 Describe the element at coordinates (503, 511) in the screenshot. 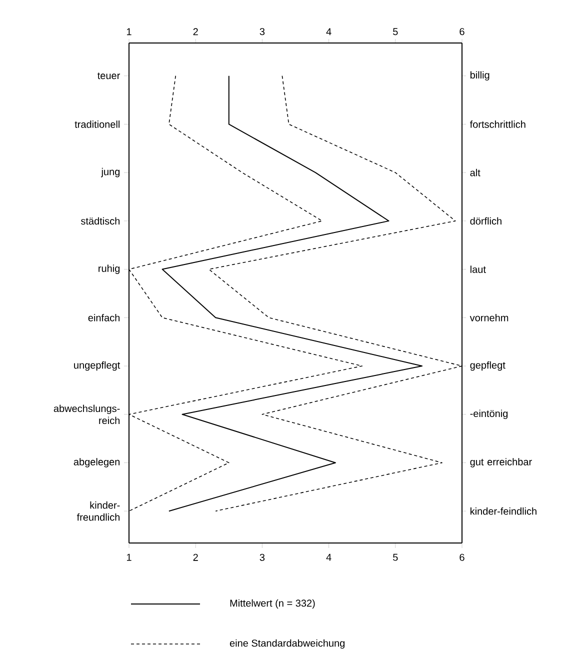

I see `y2-tick-label: kinder-feindlich` at that location.